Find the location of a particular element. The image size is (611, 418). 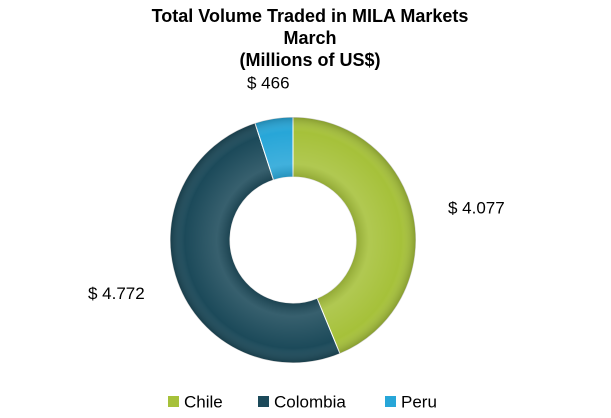

data-label: $ 4.772 is located at coordinates (116, 293).